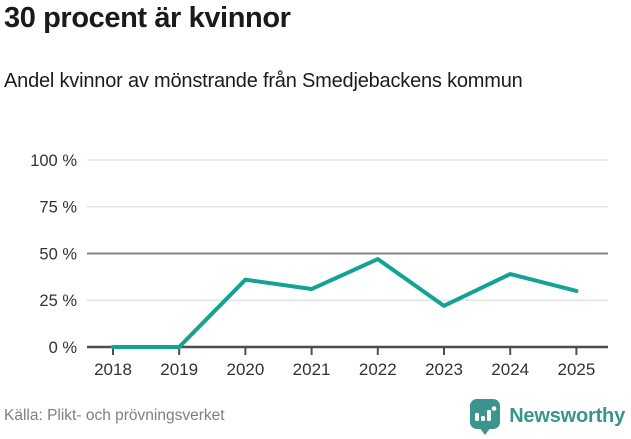 The width and height of the screenshot is (631, 439). I want to click on y-axis-tick-label: 100 %, so click(53, 161).